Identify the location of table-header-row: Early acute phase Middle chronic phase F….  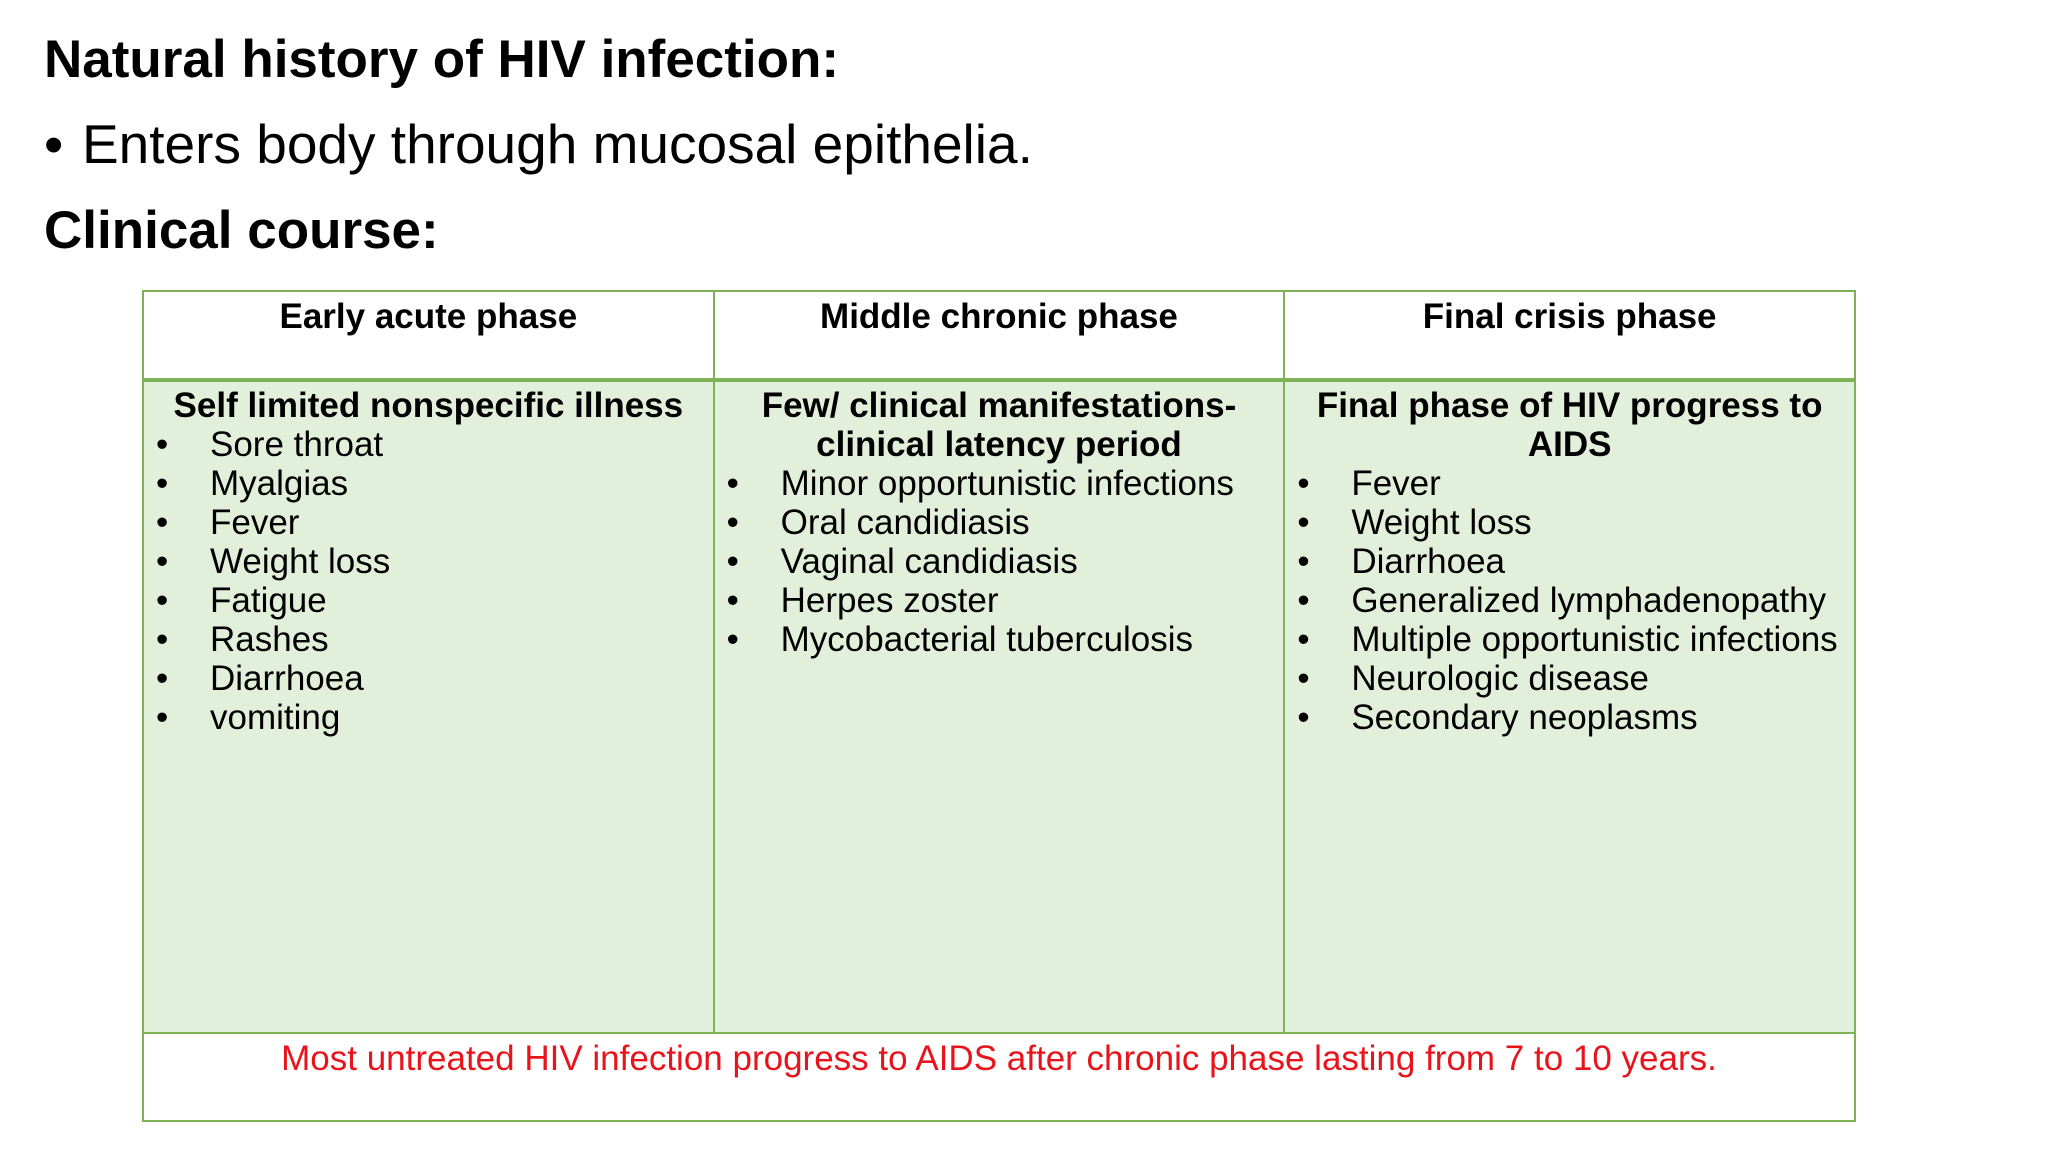
(999, 336).